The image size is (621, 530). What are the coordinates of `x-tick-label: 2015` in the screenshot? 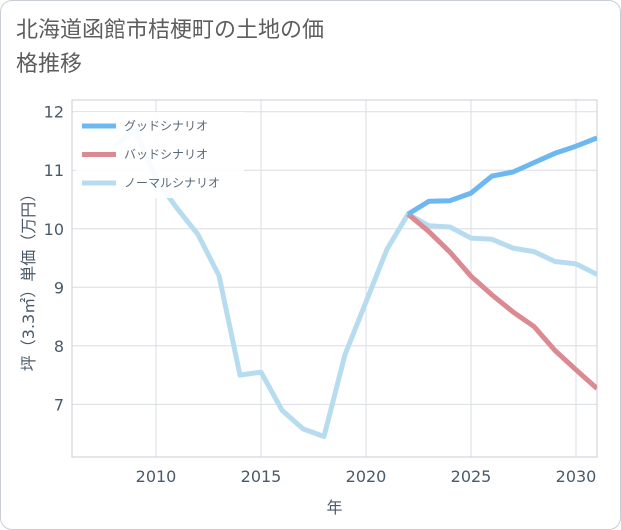 It's located at (261, 476).